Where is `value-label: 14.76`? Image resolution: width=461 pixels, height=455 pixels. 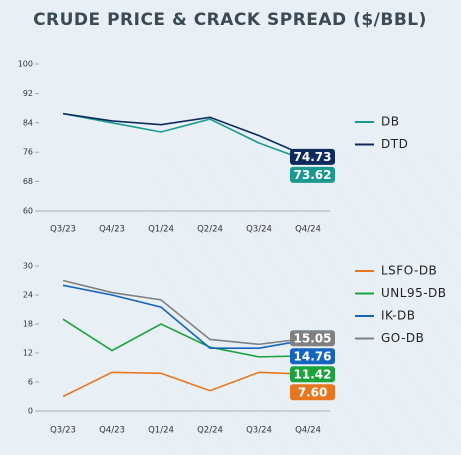
value-label: 14.76 is located at coordinates (313, 356).